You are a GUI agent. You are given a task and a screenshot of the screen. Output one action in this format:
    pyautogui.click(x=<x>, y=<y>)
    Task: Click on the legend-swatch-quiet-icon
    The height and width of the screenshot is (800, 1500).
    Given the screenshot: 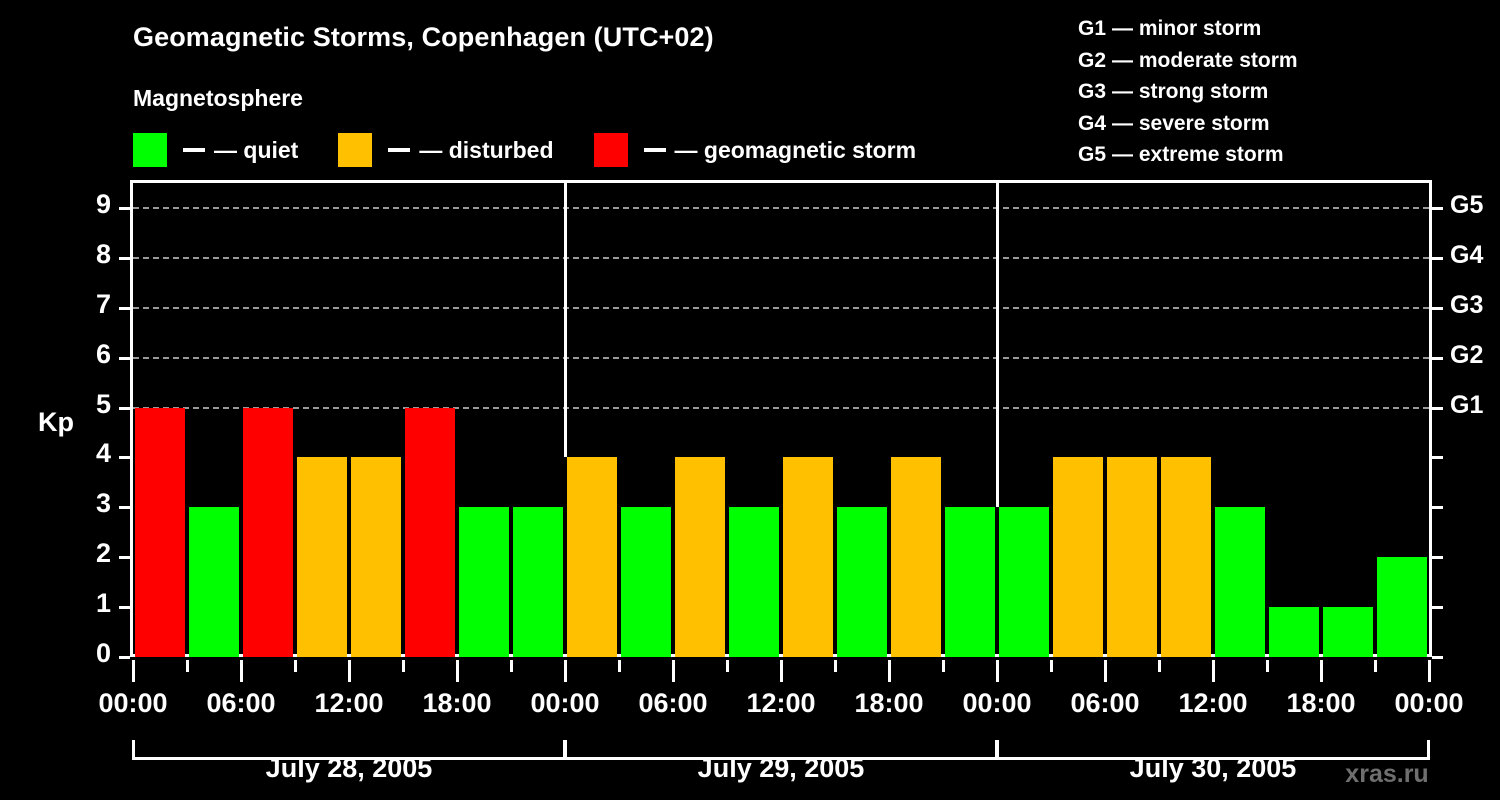 What is the action you would take?
    pyautogui.click(x=150, y=150)
    